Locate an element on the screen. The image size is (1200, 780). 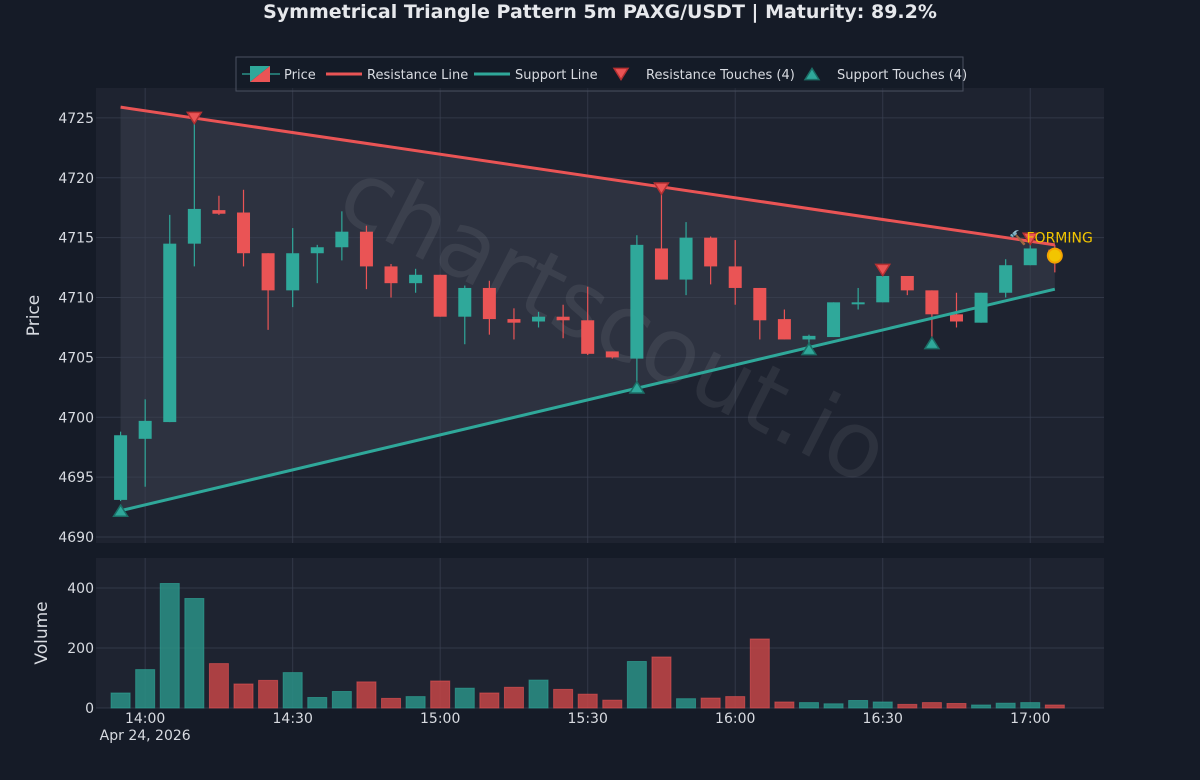
legend-support-touch-swatch is located at coordinates (812, 73).